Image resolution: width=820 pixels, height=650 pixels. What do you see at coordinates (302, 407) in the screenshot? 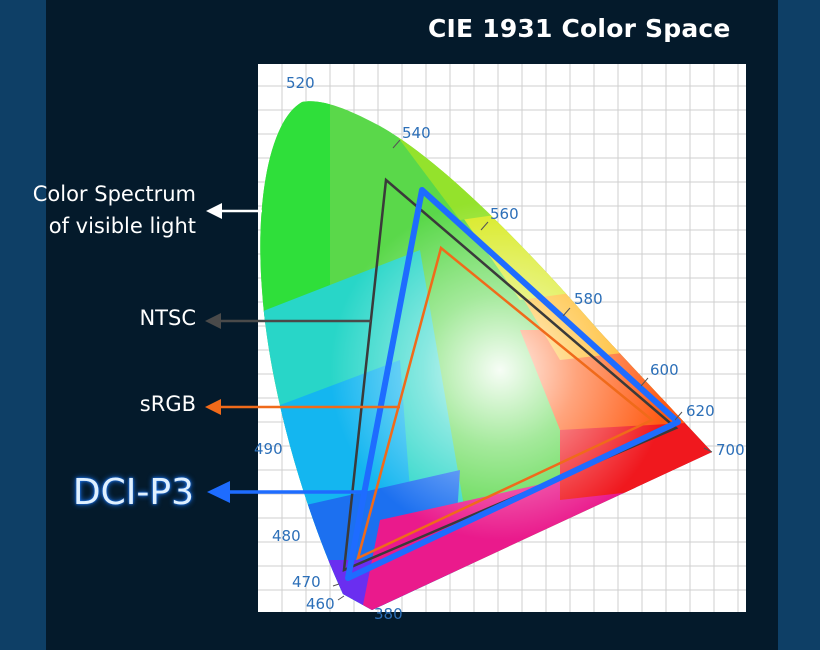
I see `srgb-pointer` at bounding box center [302, 407].